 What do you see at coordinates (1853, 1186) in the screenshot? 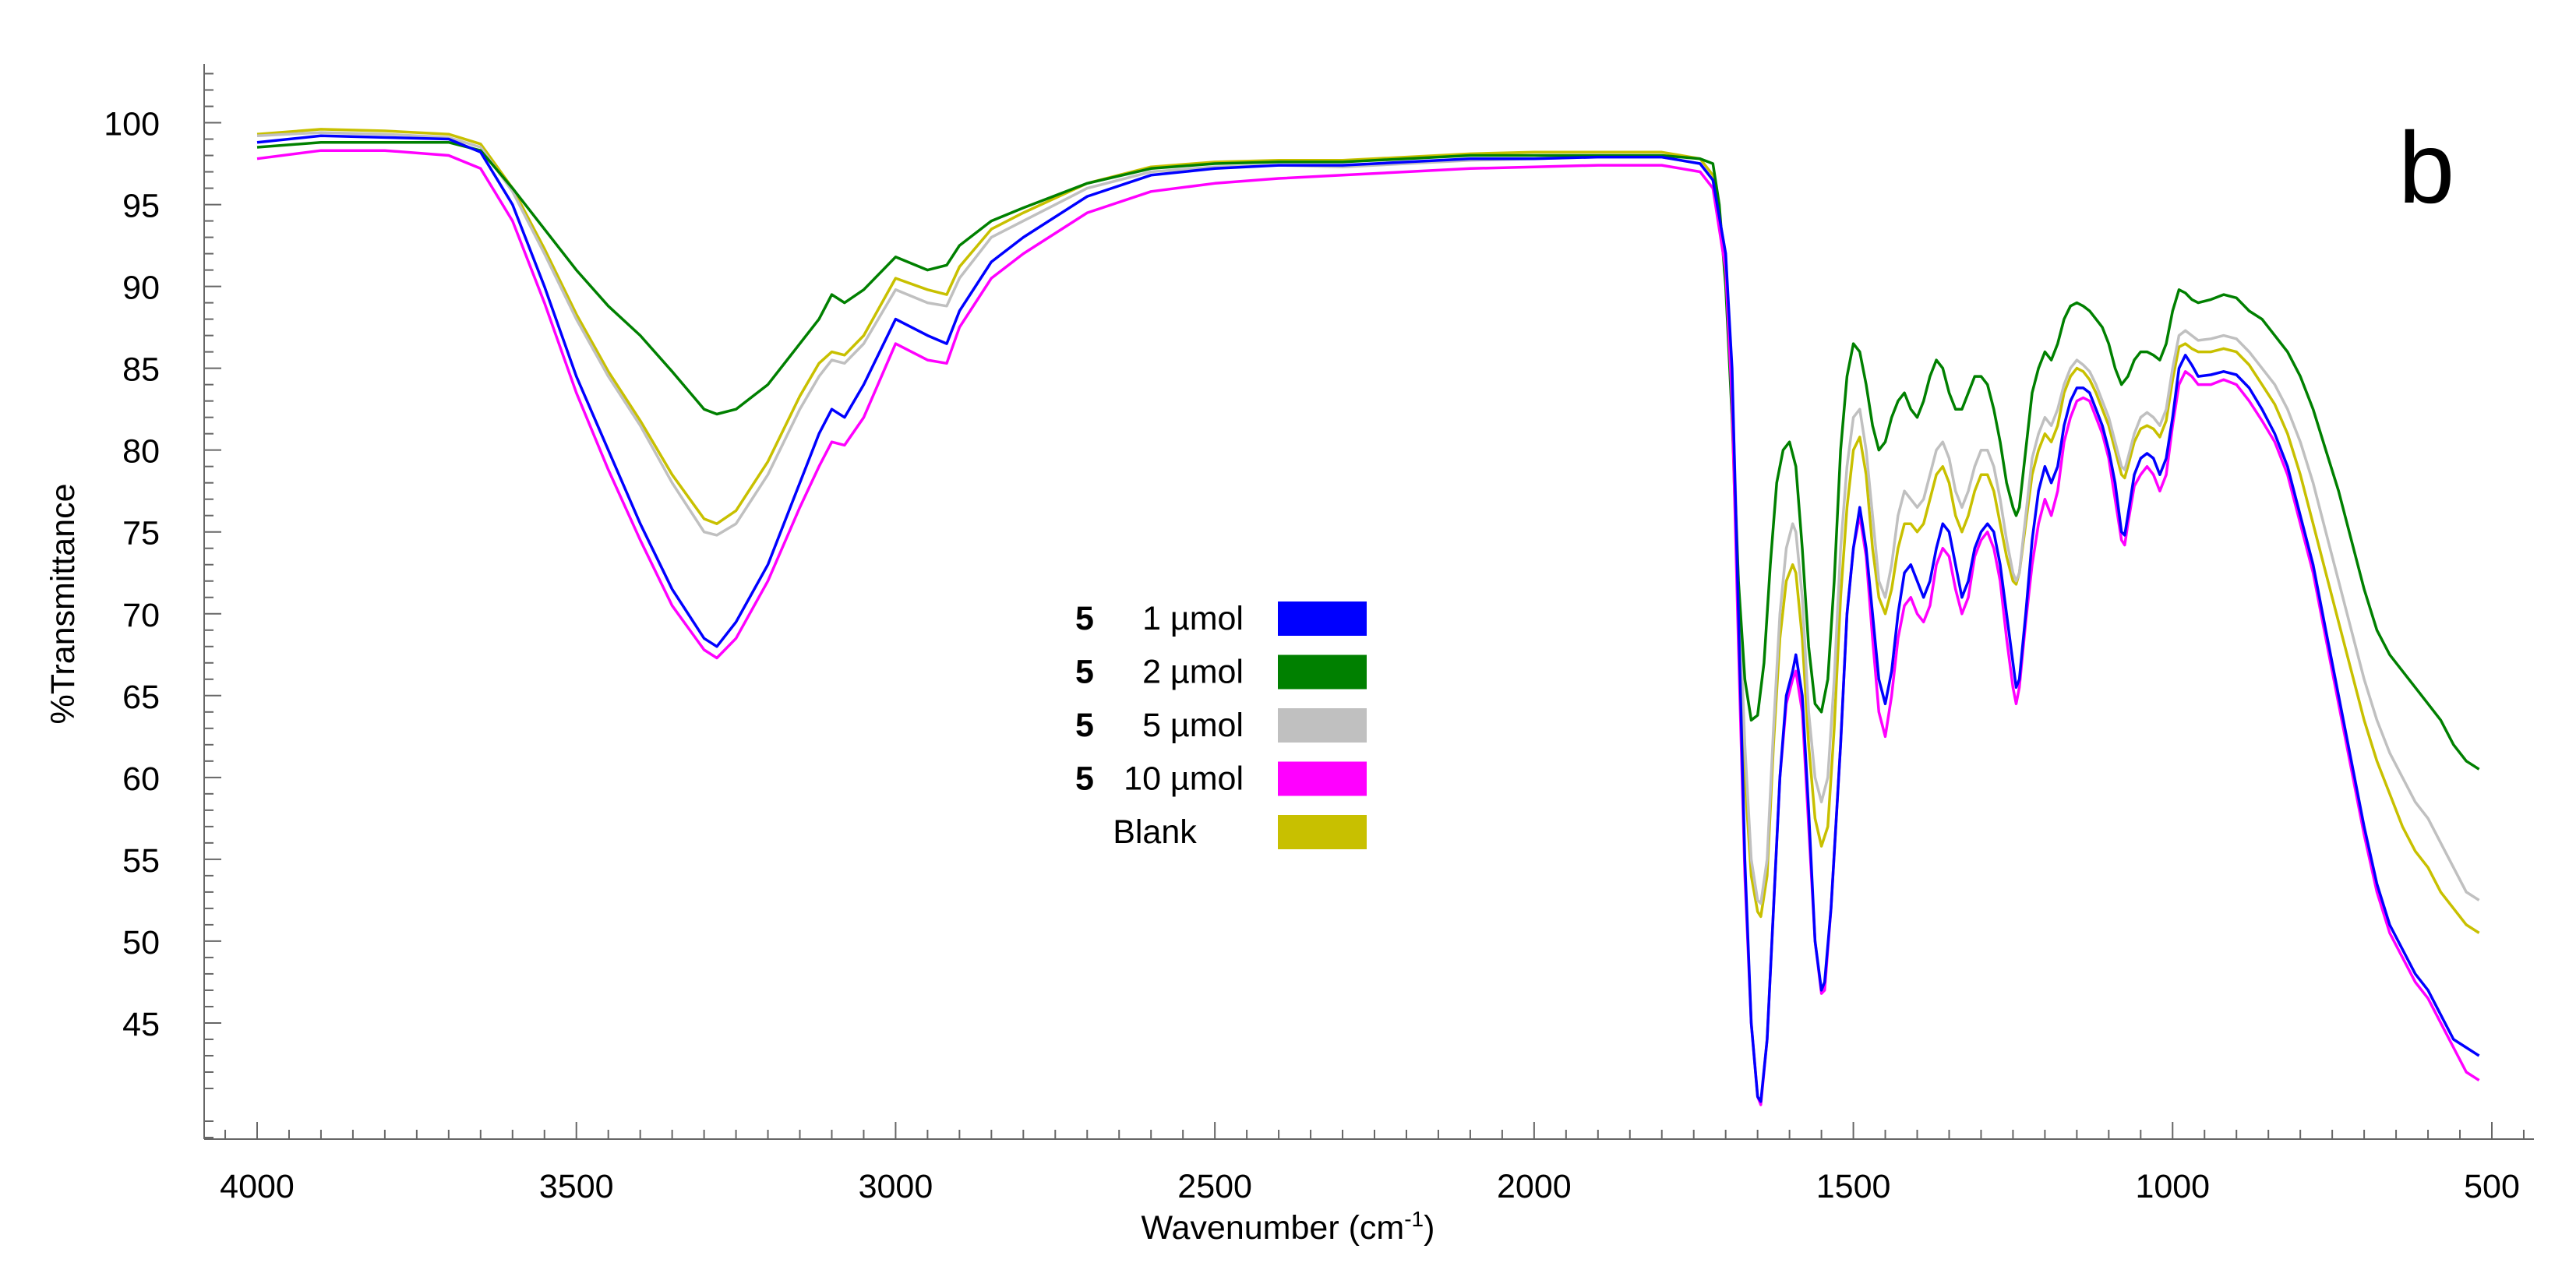
I see `x-tick-label: 1500` at bounding box center [1853, 1186].